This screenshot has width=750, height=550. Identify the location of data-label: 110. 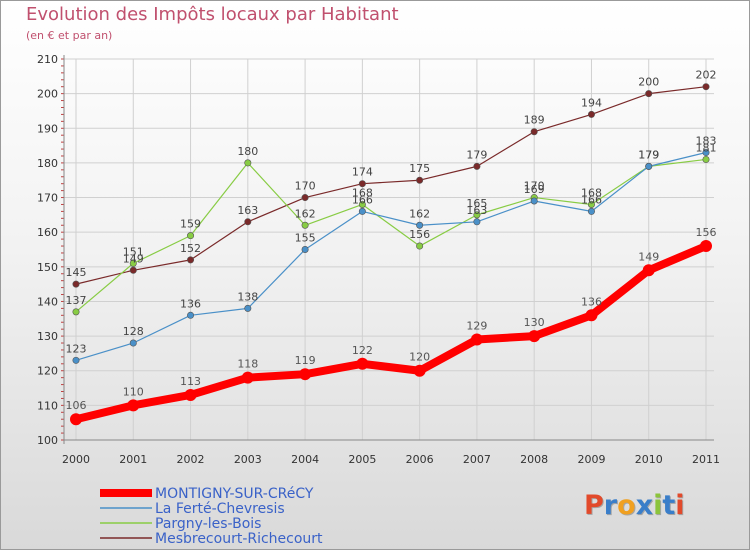
(133, 391).